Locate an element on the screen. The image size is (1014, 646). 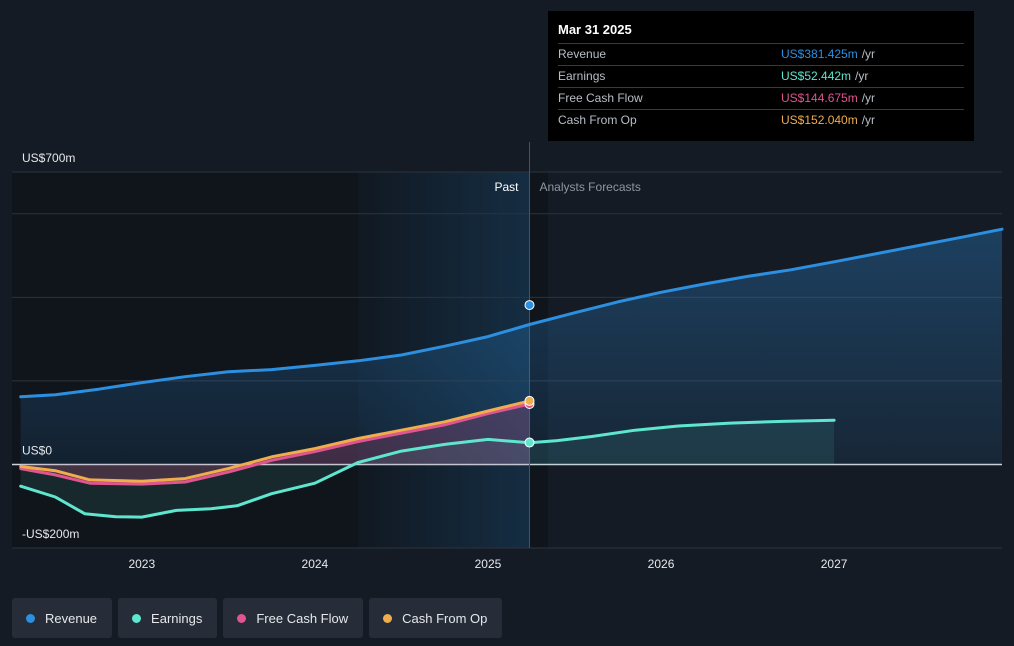
x-tick-label: 2026 is located at coordinates (661, 564).